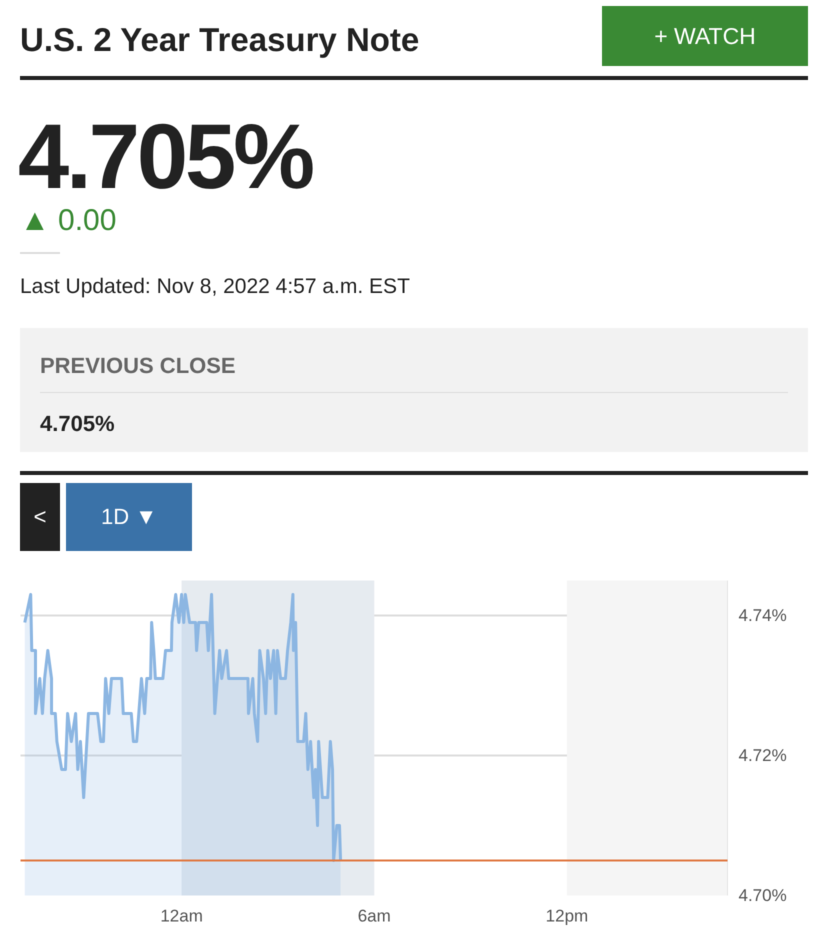  I want to click on x-tick-label: 12pm, so click(567, 916).